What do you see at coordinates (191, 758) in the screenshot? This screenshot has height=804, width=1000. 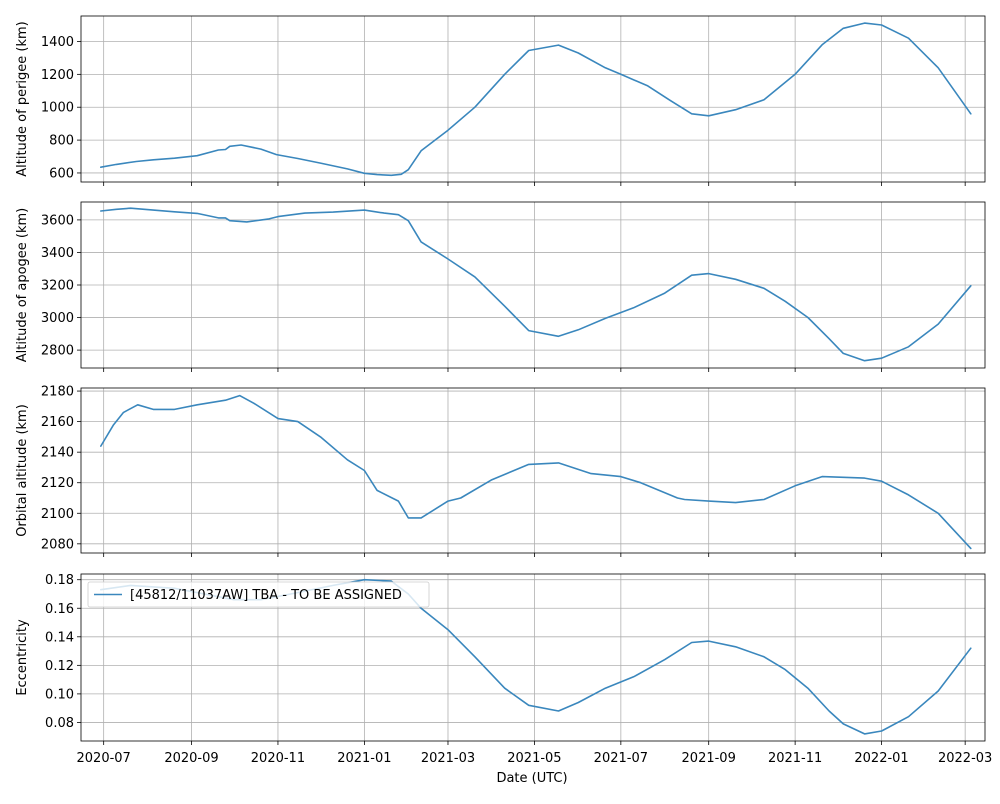 I see `x-tick-label-2020-09: 2020-09` at bounding box center [191, 758].